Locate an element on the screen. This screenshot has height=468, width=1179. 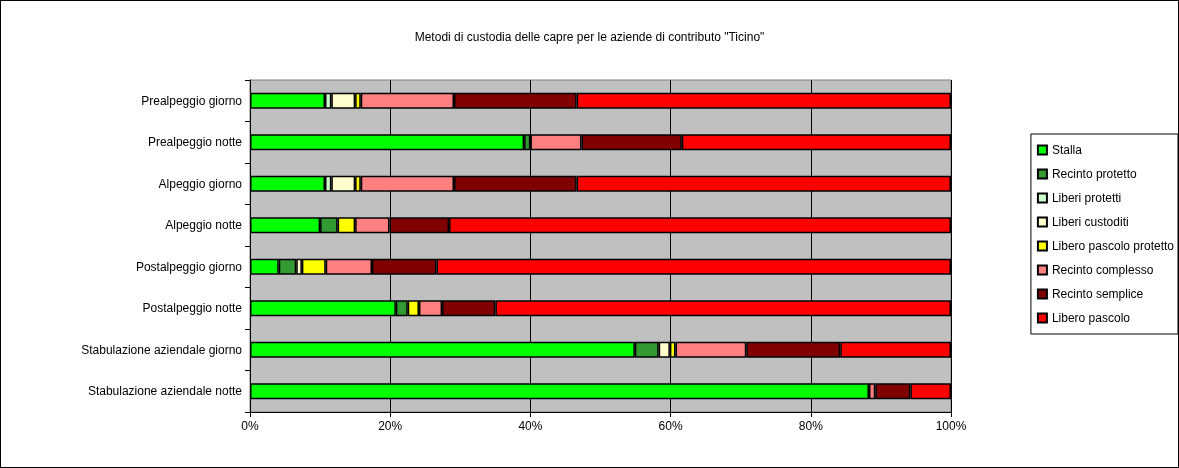
y-tick-label: Stabulazione aziendale notte is located at coordinates (165, 391).